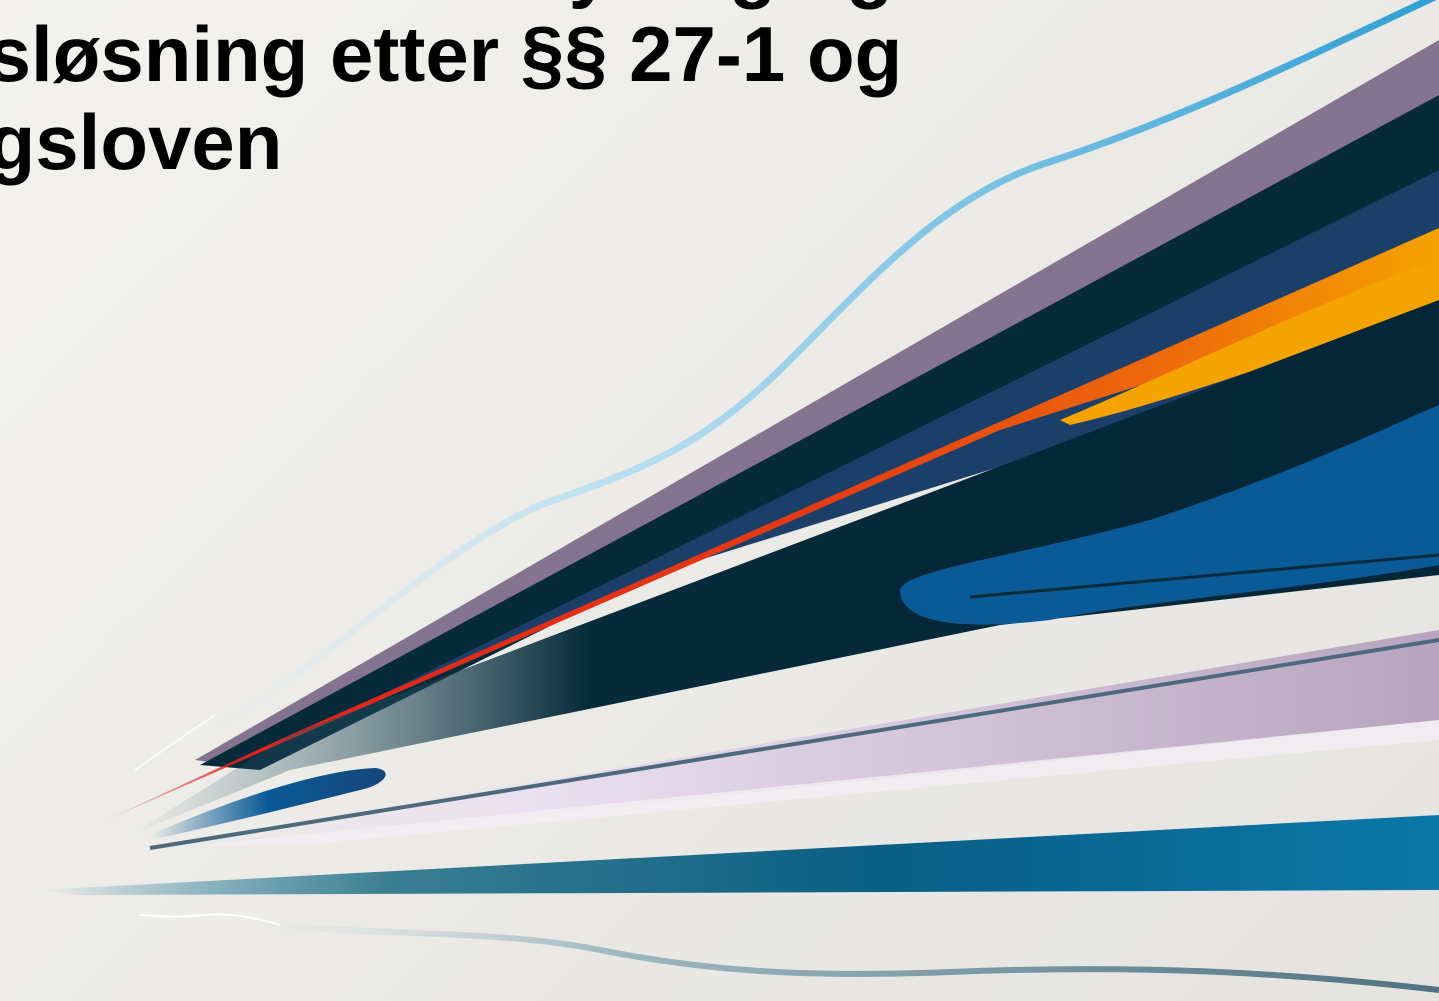 This screenshot has width=1439, height=1001. What do you see at coordinates (545, 5) in the screenshot?
I see `title-line: r sikker vannforsyning og` at bounding box center [545, 5].